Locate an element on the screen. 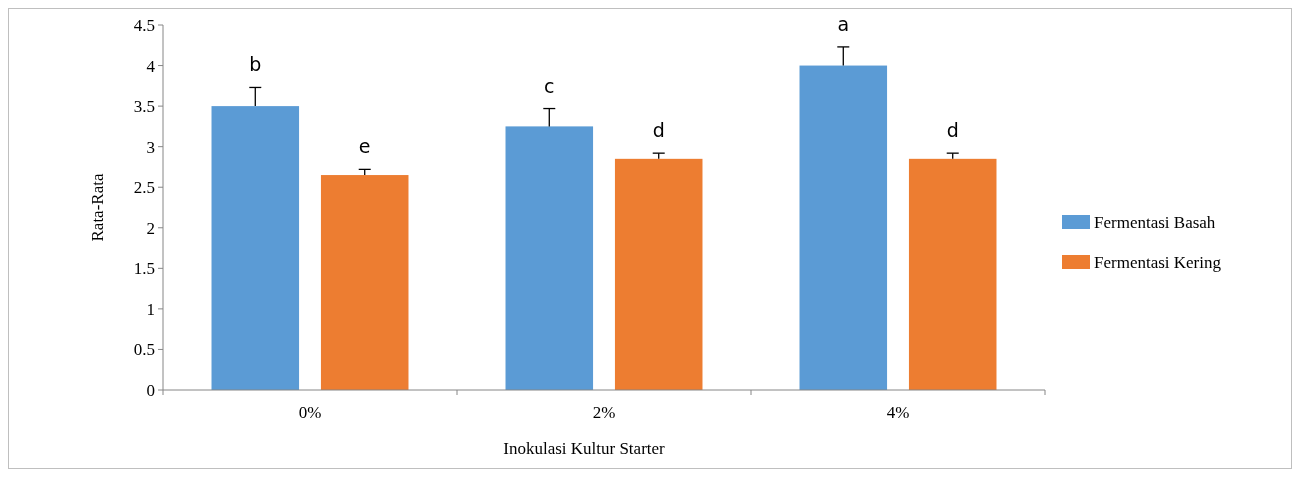 The width and height of the screenshot is (1300, 477). y-tick-label: 3.5 is located at coordinates (144, 107).